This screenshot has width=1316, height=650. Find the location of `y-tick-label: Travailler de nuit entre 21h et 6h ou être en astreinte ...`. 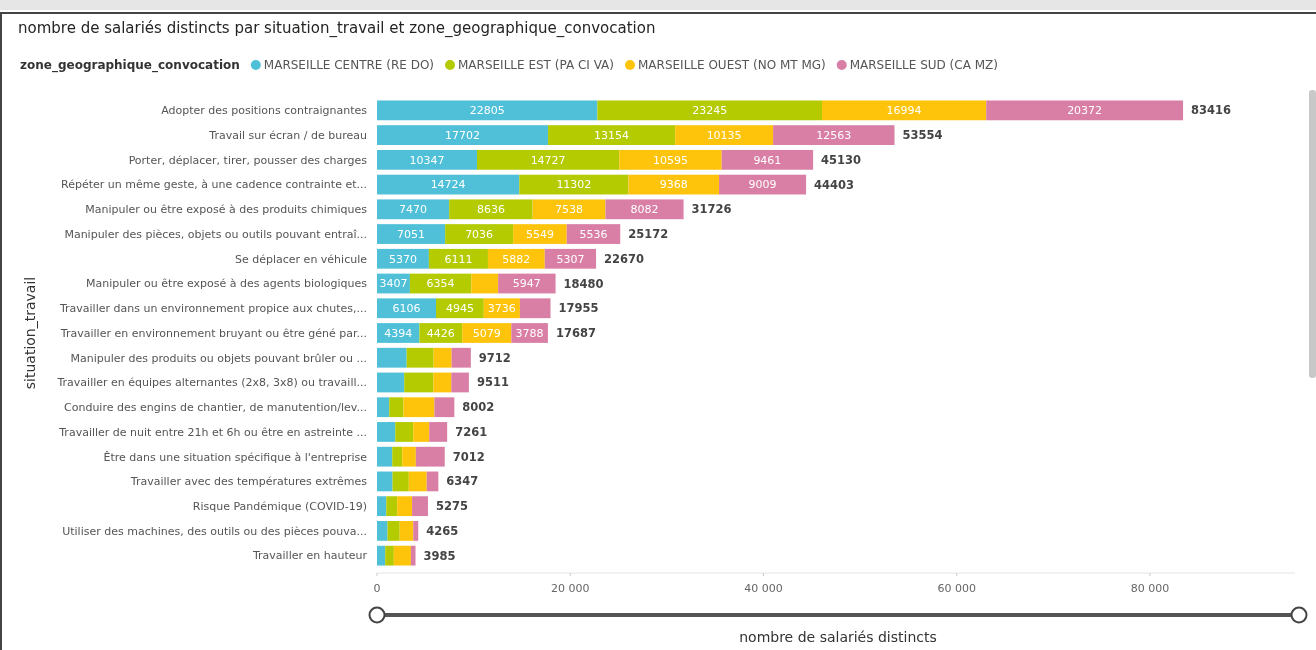

y-tick-label: Travailler de nuit entre 21h et 6h ou être en astreinte ... is located at coordinates (212, 432).